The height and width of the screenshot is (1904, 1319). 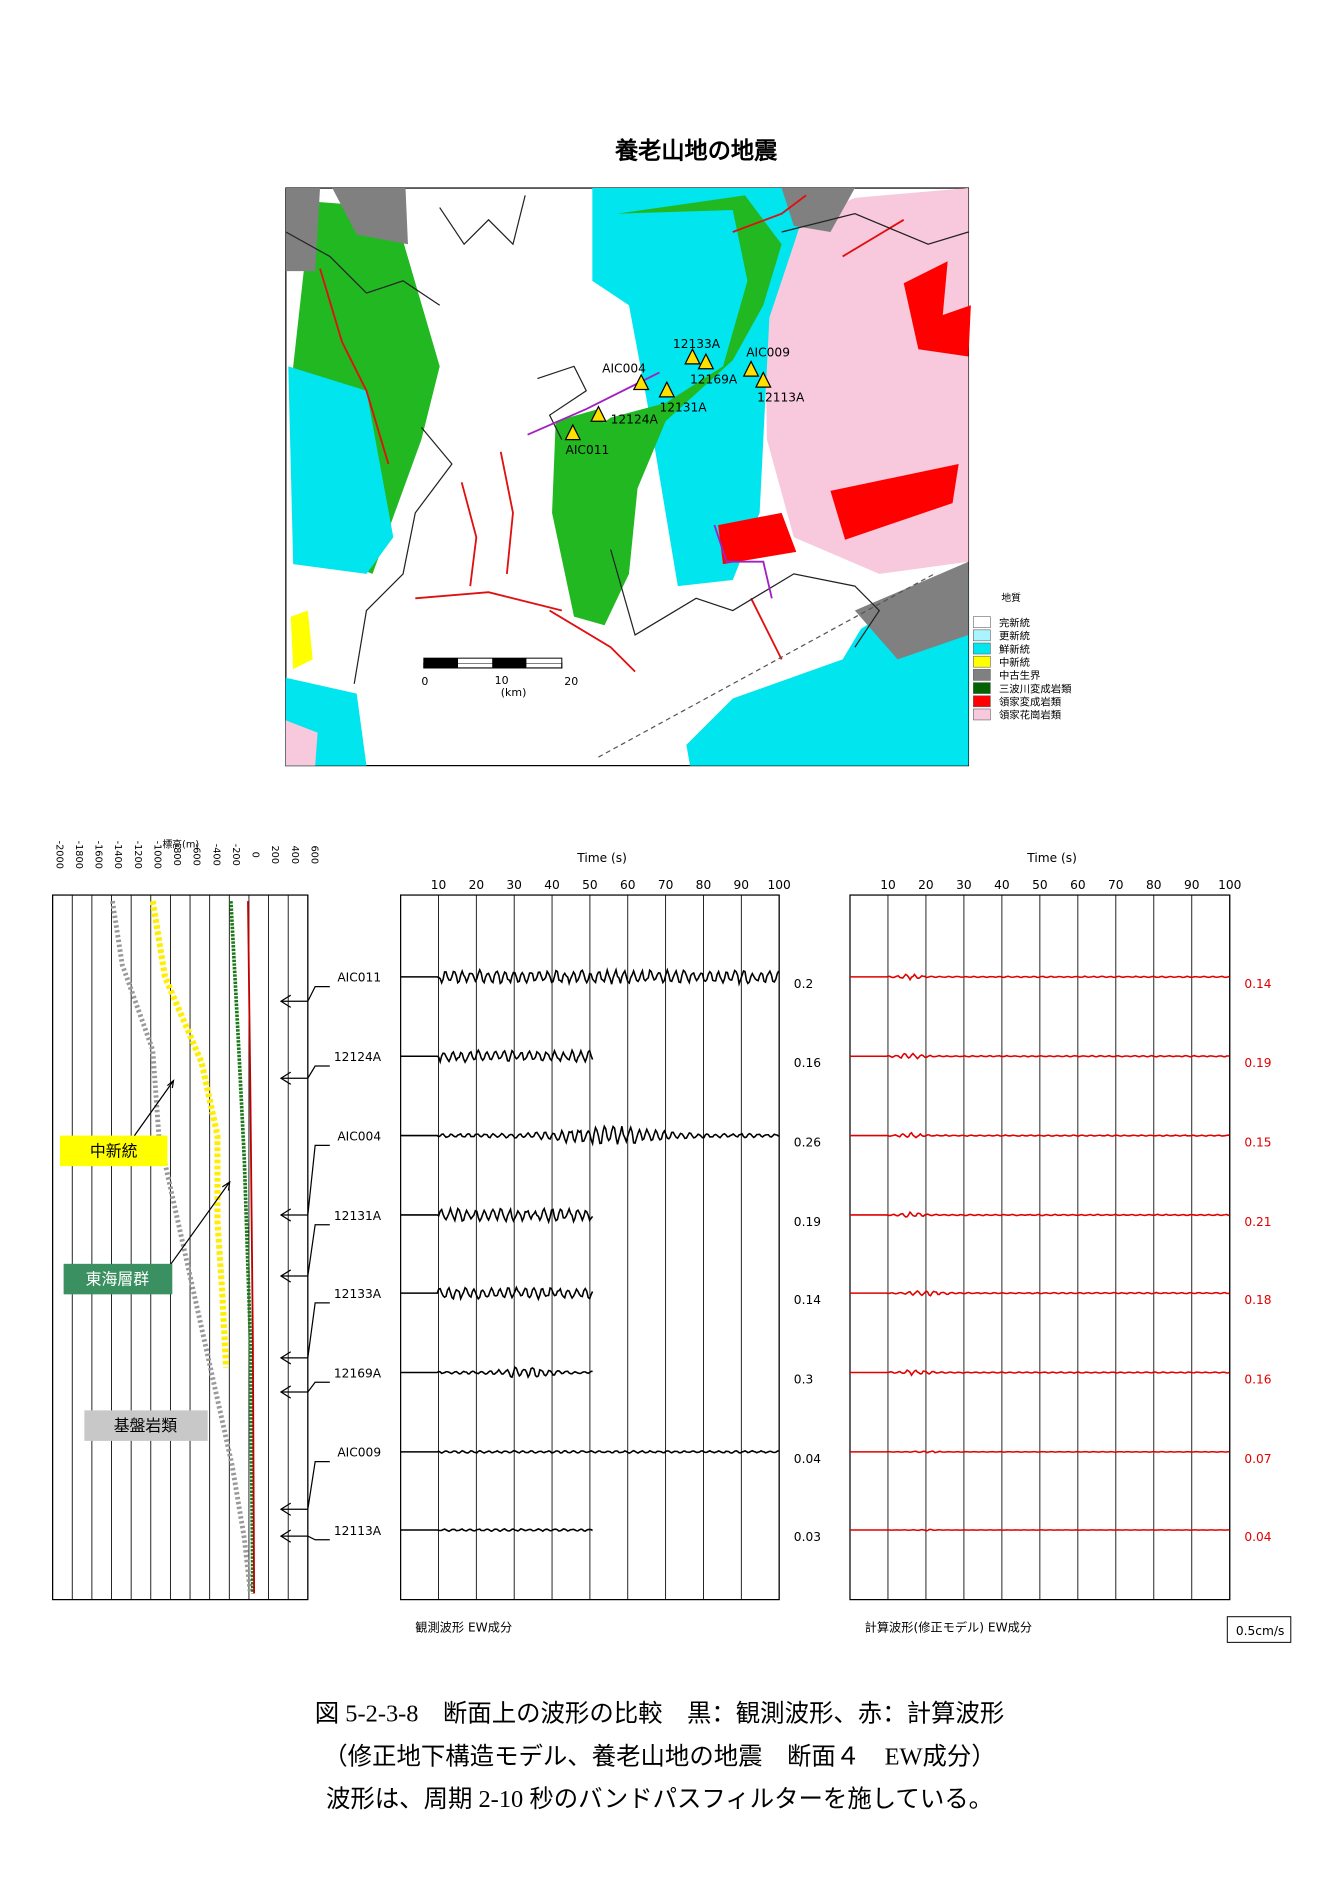 I want to click on caption-line: （修正地下構造モデル、養老山地の地震 断面４ EW成分）, so click(x=659, y=1756).